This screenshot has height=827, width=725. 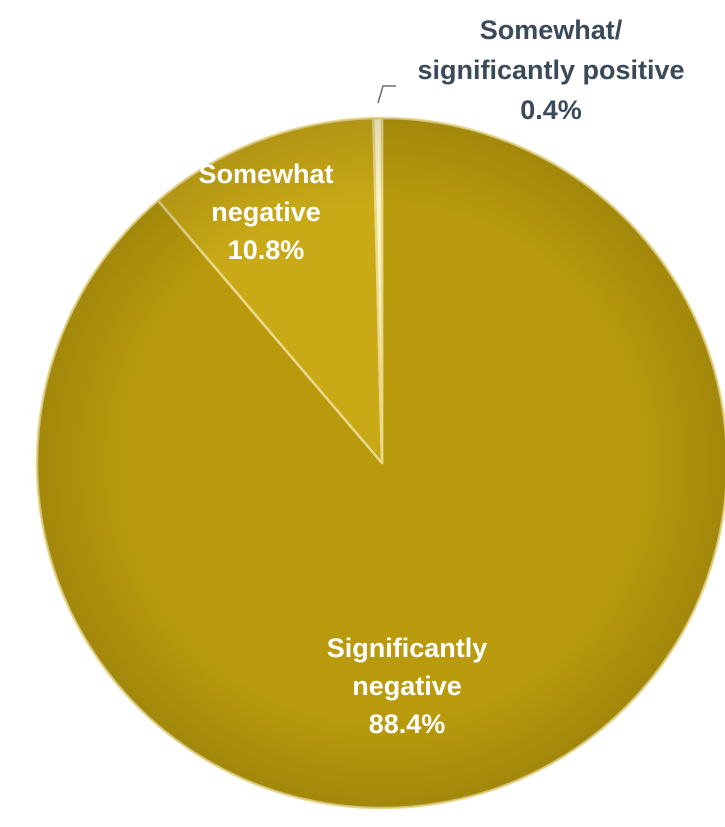 What do you see at coordinates (407, 648) in the screenshot?
I see `slice-label-0-line-0: Significantly` at bounding box center [407, 648].